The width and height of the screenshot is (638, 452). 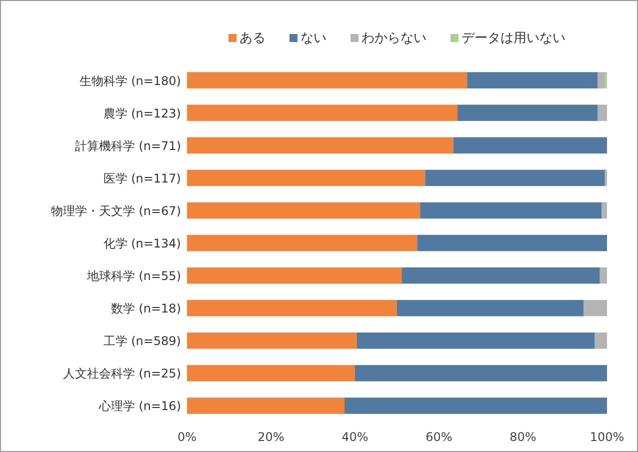 I want to click on y-tick-label: 計算機科学 (n=71), so click(x=127, y=145).